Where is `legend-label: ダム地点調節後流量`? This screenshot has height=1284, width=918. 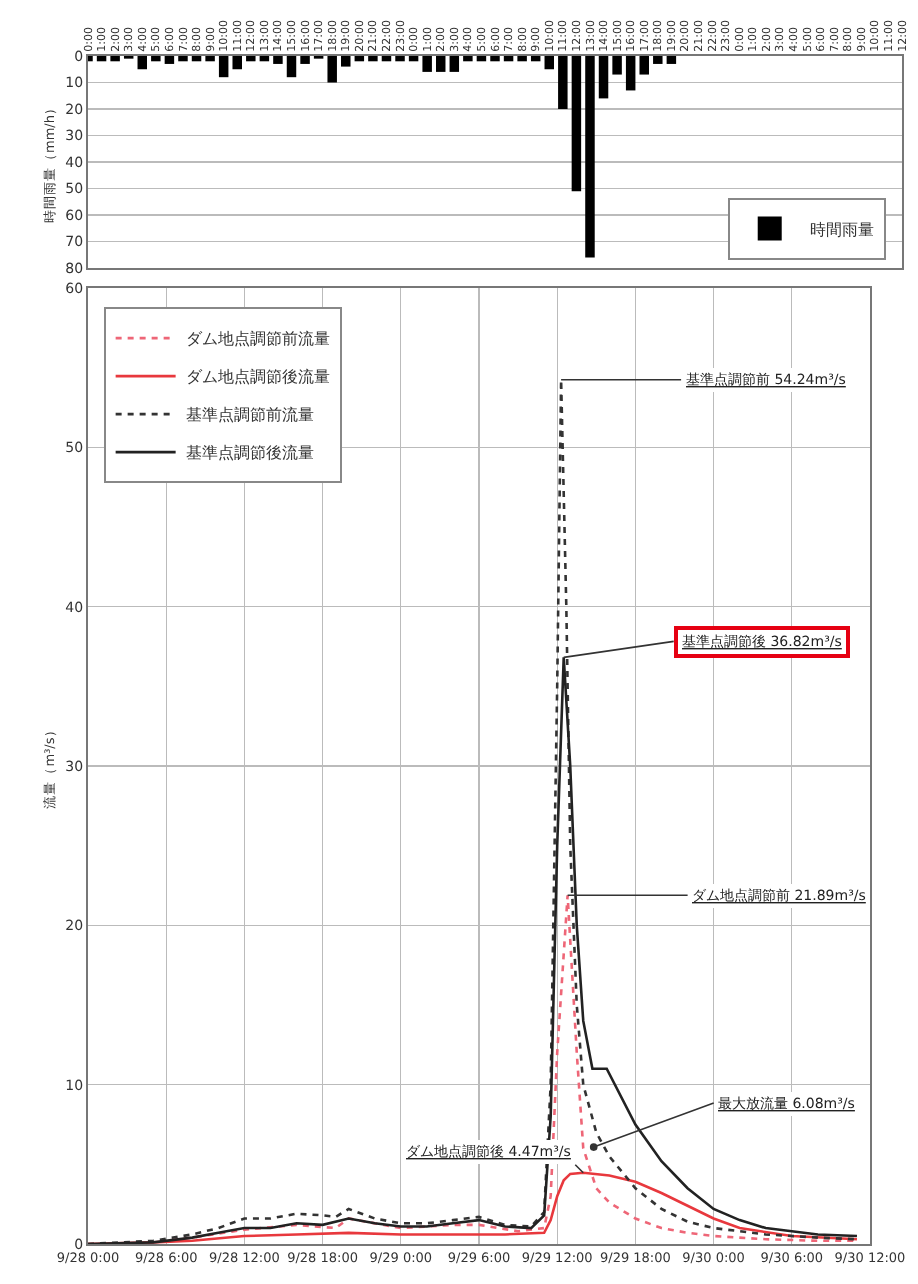
legend-label: ダム地点調節後流量 is located at coordinates (257, 377).